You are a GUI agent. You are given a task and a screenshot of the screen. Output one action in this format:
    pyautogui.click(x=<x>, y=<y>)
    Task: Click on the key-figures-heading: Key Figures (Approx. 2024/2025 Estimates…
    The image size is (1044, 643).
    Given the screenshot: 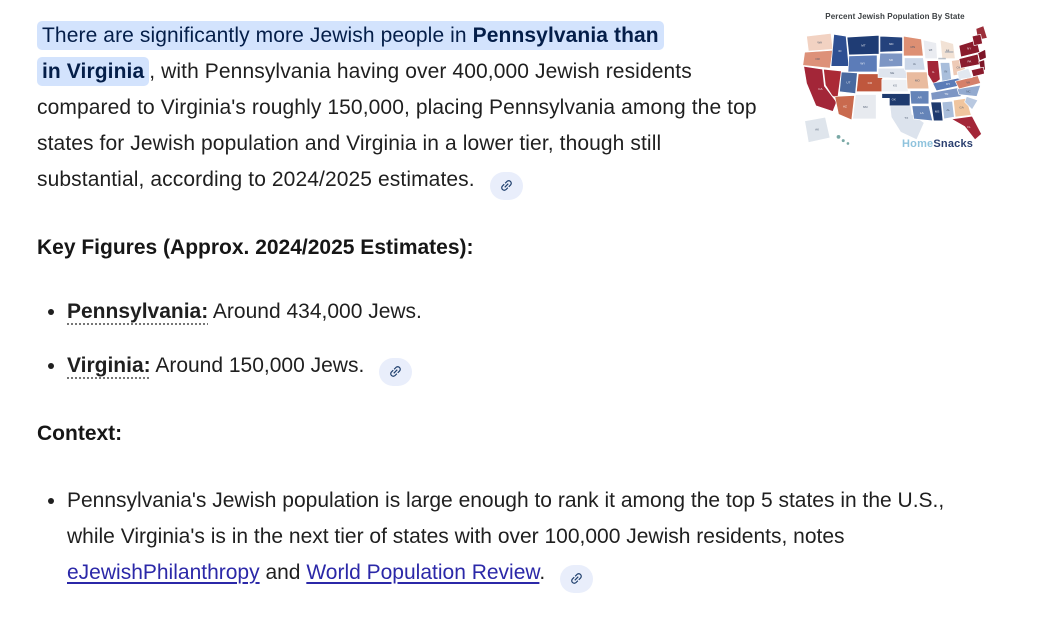 What is the action you would take?
    pyautogui.click(x=255, y=247)
    